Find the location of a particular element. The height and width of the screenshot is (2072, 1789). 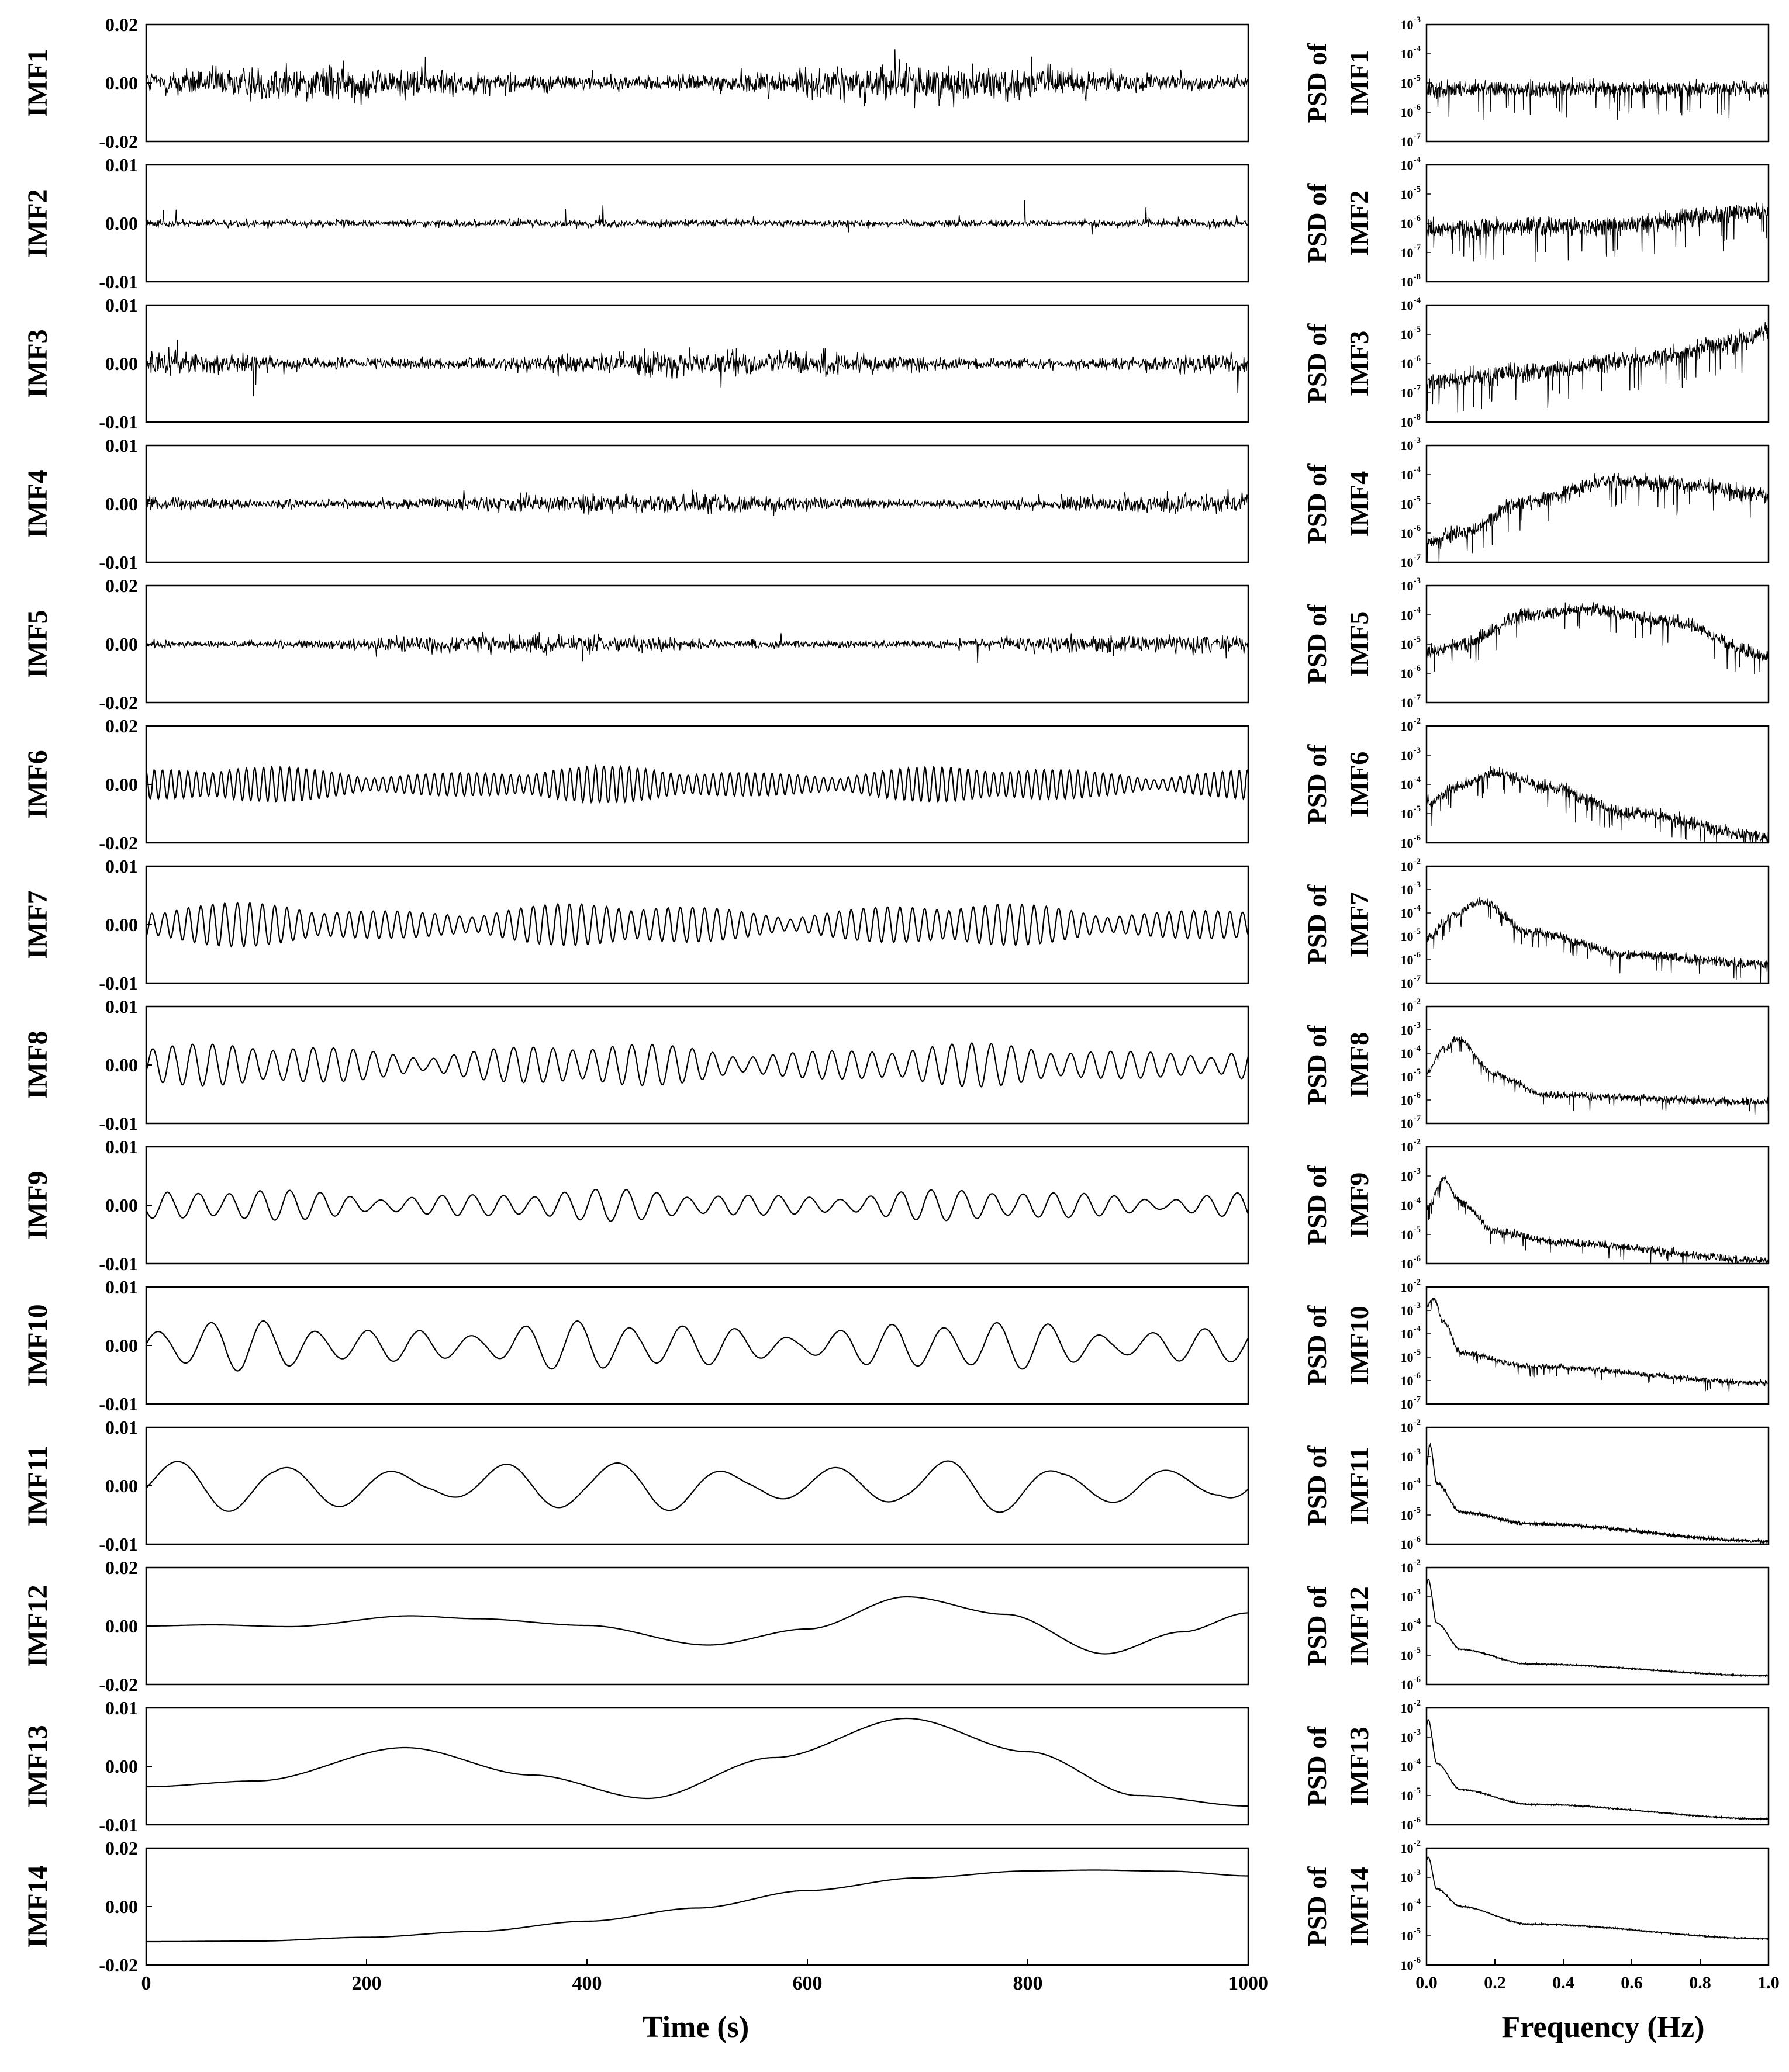

imf-panel-4: IMF4 0.01 0.00 -0.01 is located at coordinates (635, 504).